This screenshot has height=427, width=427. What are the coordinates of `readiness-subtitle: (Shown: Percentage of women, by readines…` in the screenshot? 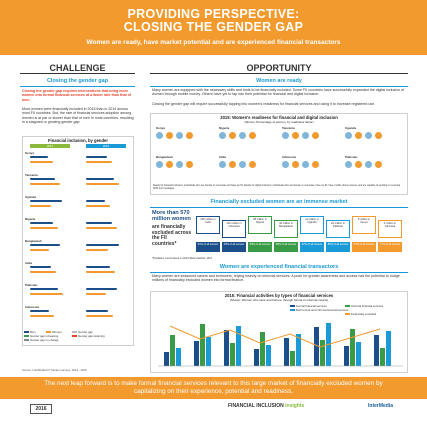 It's located at (279, 122).